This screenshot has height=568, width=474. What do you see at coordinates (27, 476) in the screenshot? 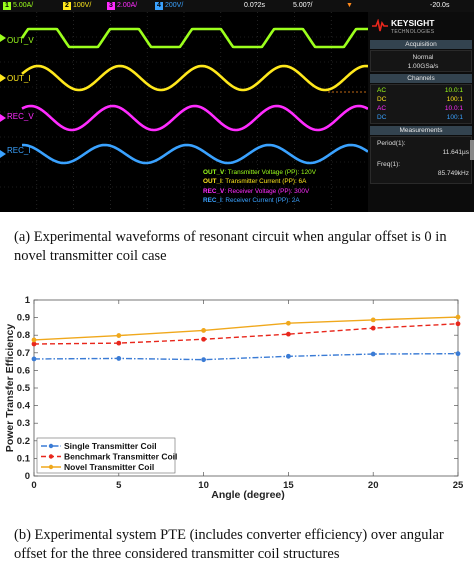
I see `y-tick-label: 0` at bounding box center [27, 476].